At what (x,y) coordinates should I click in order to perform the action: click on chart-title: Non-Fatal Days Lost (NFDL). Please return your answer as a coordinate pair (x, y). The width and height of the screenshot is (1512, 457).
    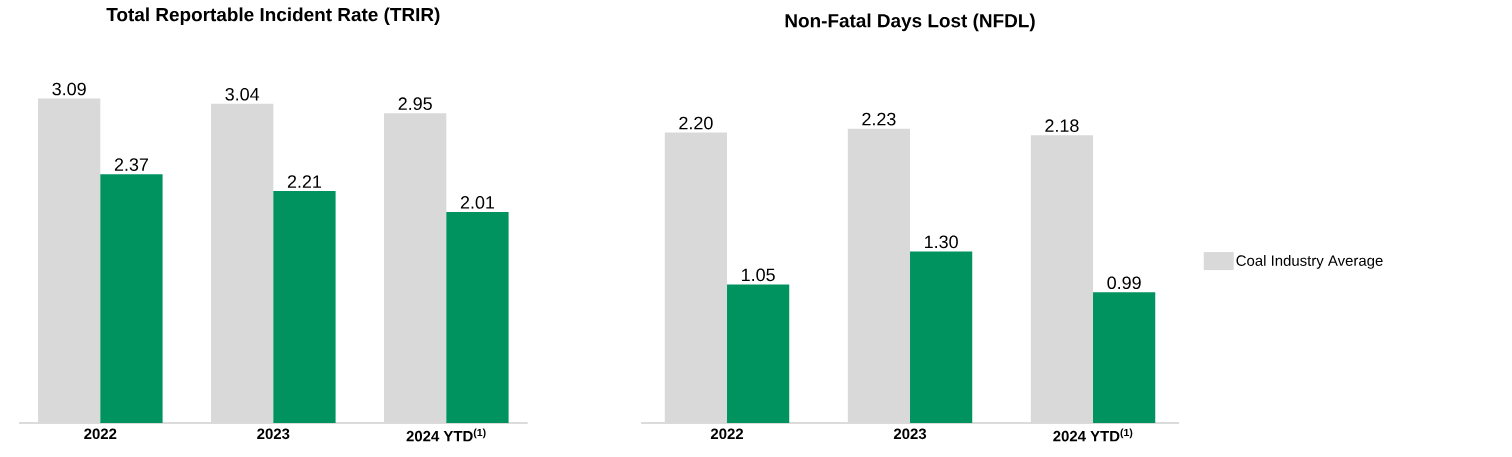
    Looking at the image, I should click on (910, 22).